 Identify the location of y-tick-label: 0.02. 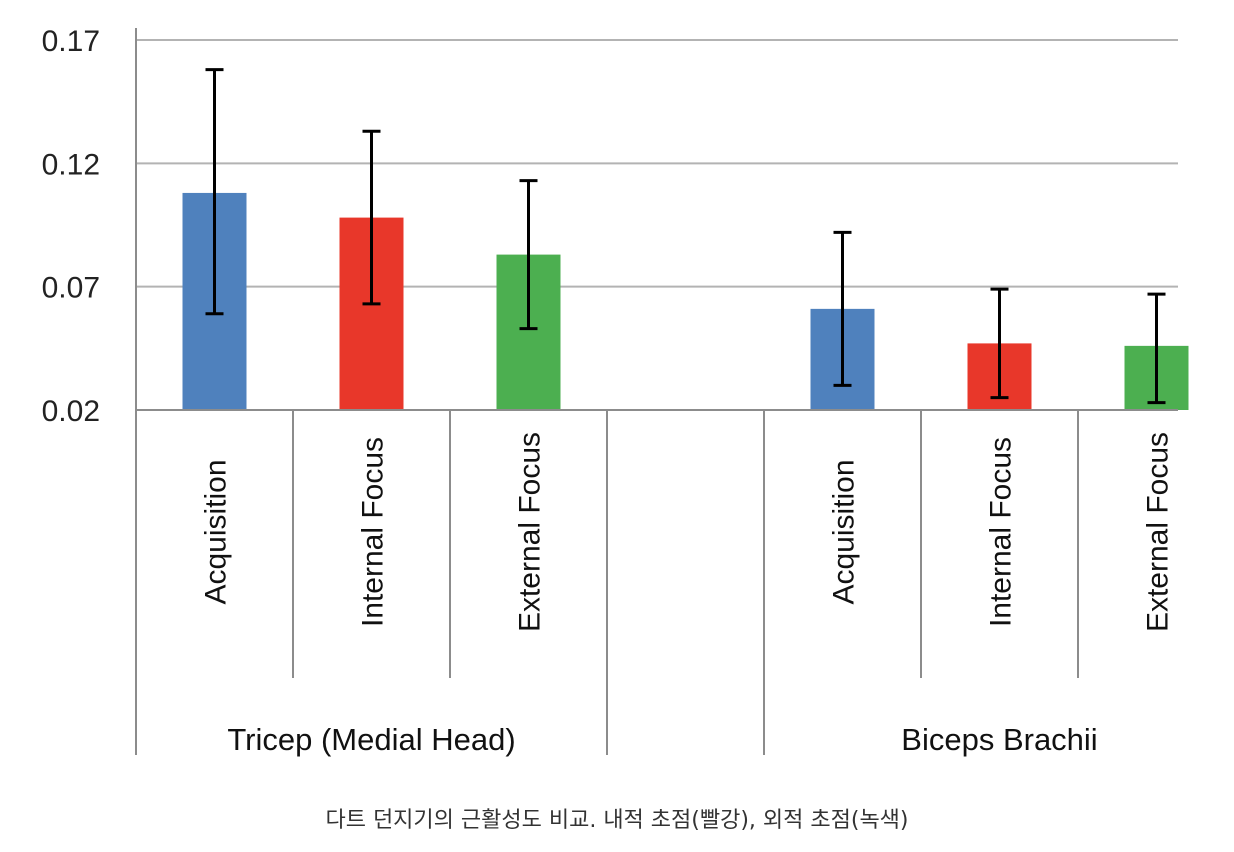
(71, 411).